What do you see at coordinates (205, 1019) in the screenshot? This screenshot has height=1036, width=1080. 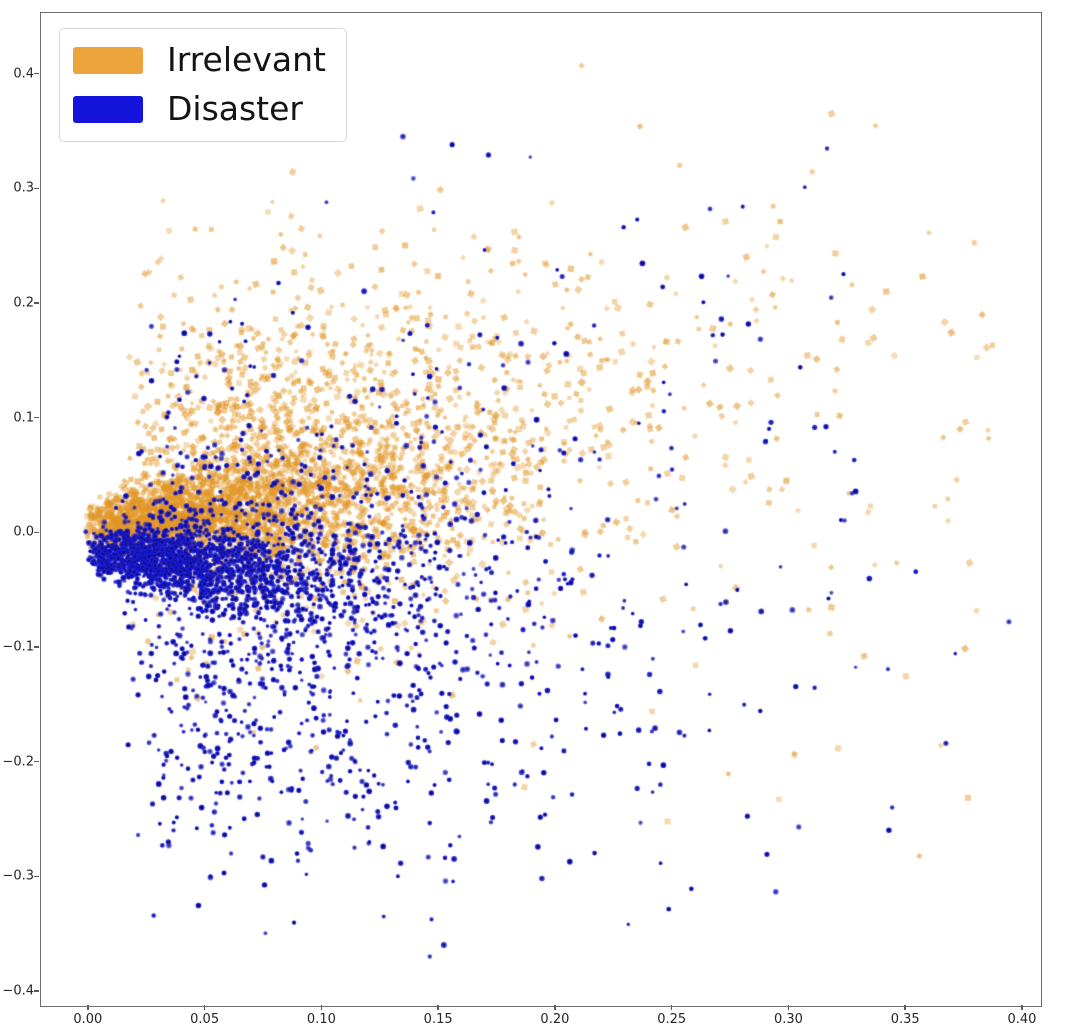 I see `x-tick-label: 0.05` at bounding box center [205, 1019].